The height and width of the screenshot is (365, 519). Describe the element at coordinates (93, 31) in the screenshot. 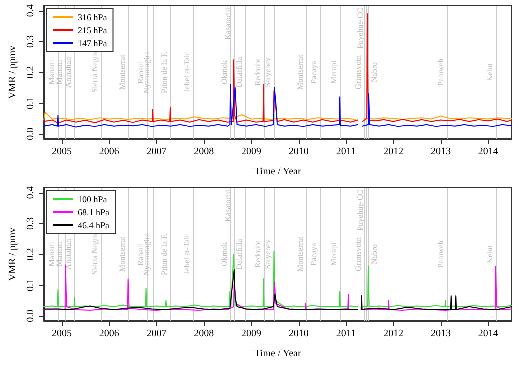

I see `legend-label: 215 hPa` at that location.